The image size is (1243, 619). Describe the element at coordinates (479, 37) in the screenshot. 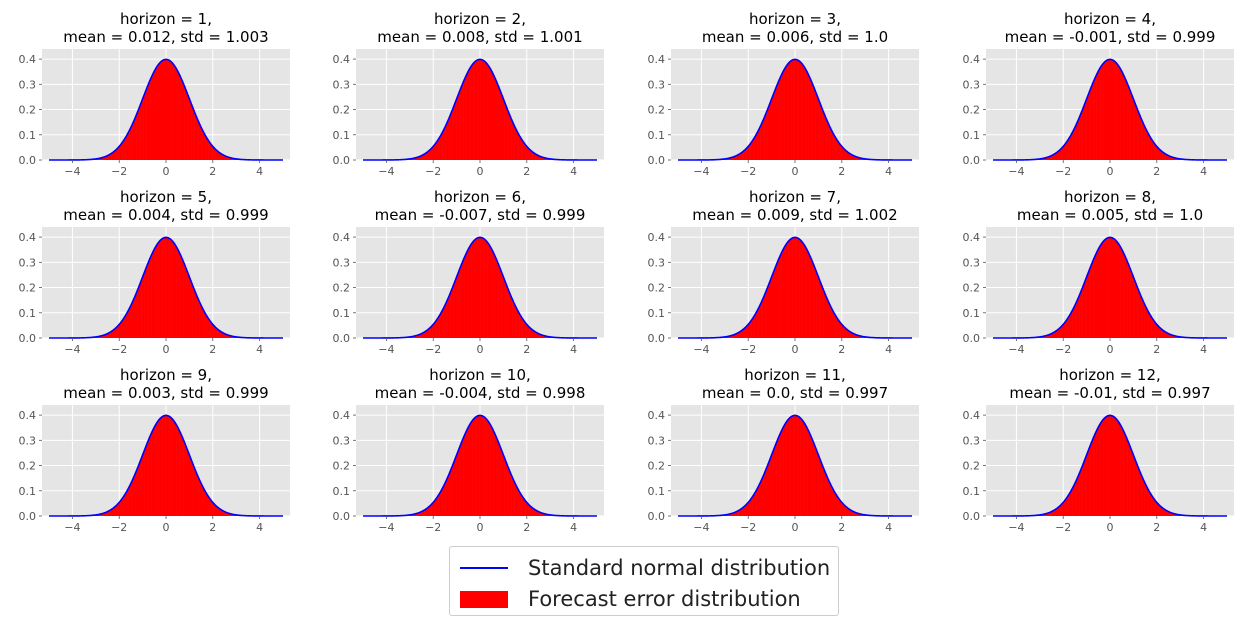

I see `subplot-title-line2: mean = 0.008, std = 1.001` at that location.